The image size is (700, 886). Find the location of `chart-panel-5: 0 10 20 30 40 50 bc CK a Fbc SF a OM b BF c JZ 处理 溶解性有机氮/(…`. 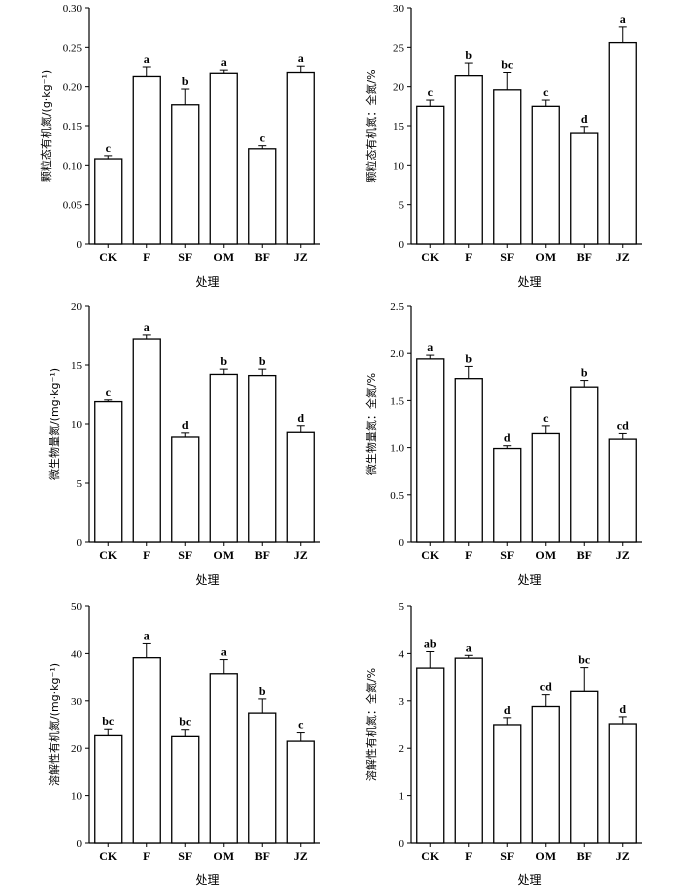

chart-panel-5: 0 10 20 30 40 50 bc CK a Fbc SF a OM b BF c JZ 处理 溶解性有机氮/(… is located at coordinates (183, 743).